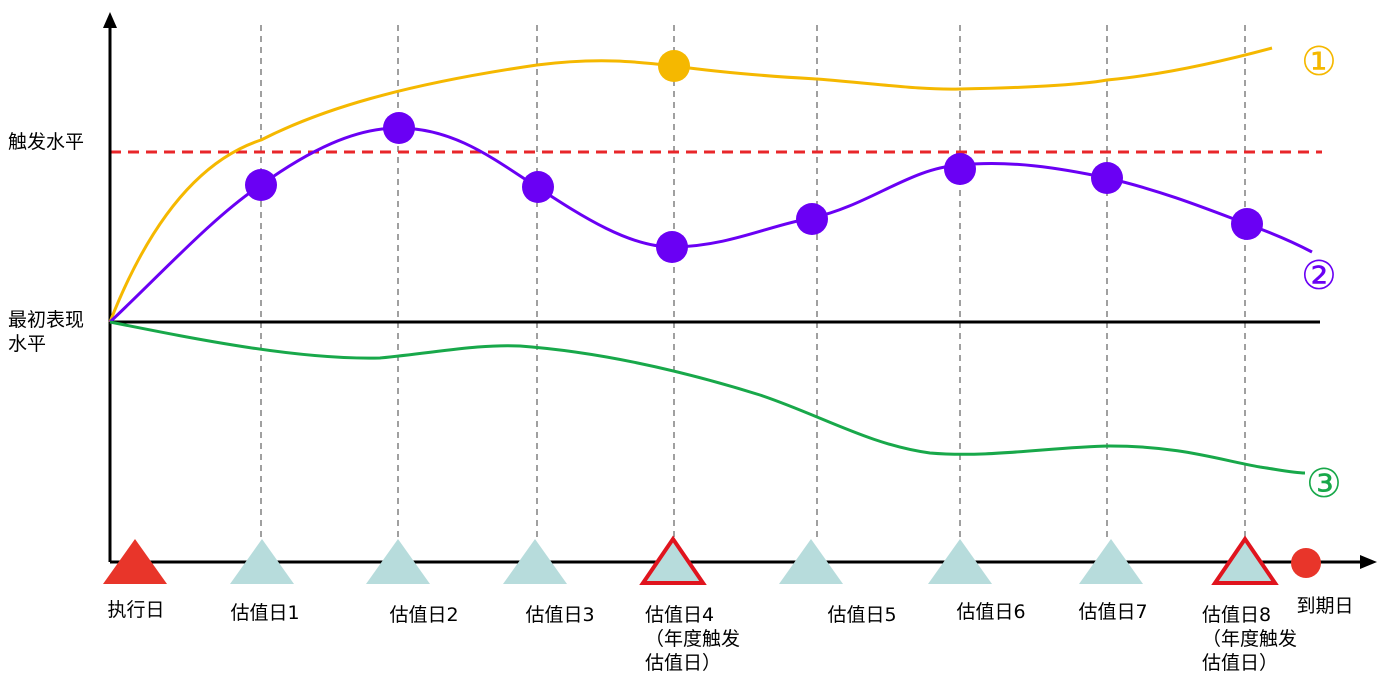  What do you see at coordinates (991, 612) in the screenshot?
I see `valuation-6-label: 估值日6` at bounding box center [991, 612].